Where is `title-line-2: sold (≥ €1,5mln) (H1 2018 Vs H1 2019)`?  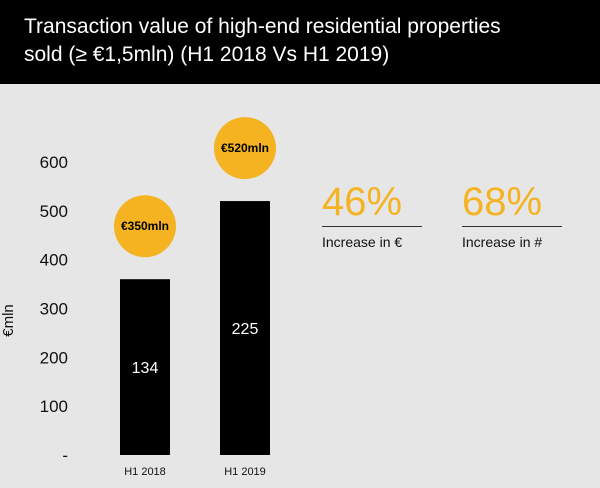 title-line-2: sold (≥ €1,5mln) (H1 2018 Vs H1 2019) is located at coordinates (207, 54).